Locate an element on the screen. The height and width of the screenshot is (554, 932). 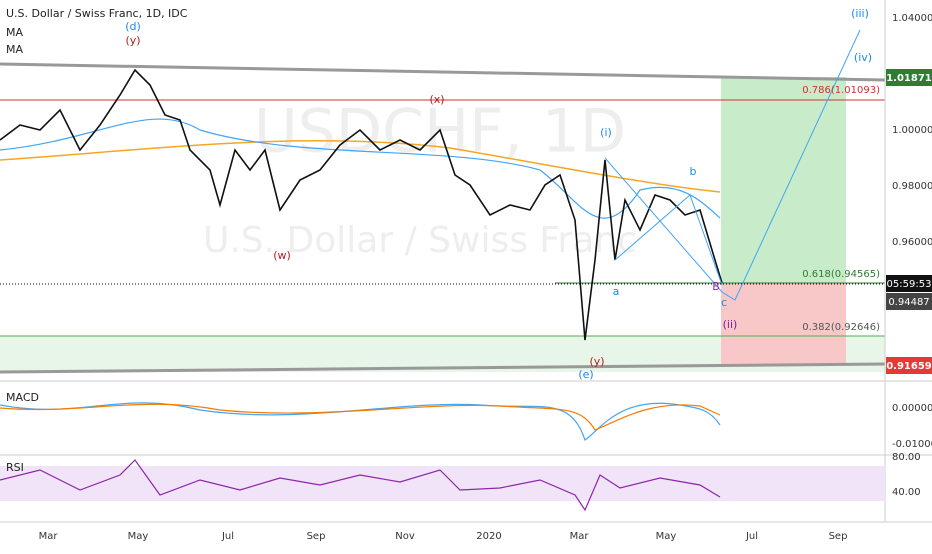
watermark-name: U.S. Dollar / Swiss Franc is located at coordinates (420, 240).